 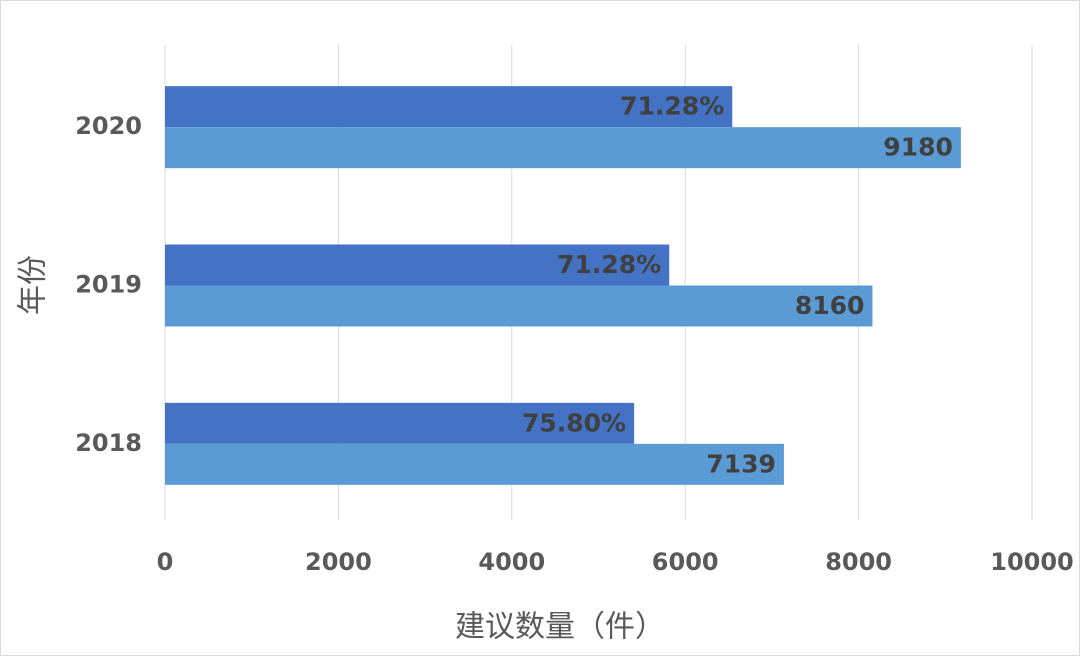 What do you see at coordinates (108, 285) in the screenshot?
I see `y-tick-label: 2019` at bounding box center [108, 285].